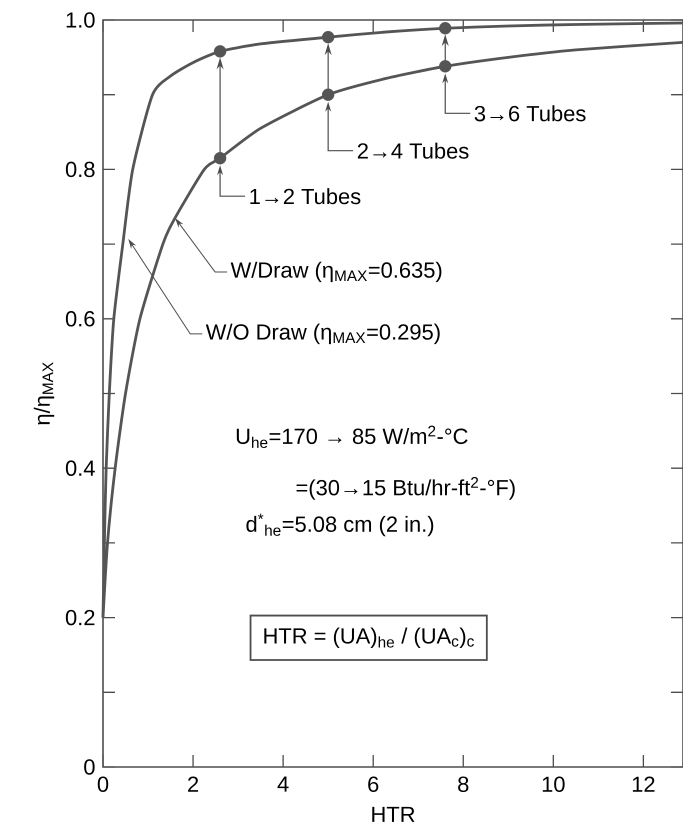 The image size is (683, 837). What do you see at coordinates (369, 638) in the screenshot?
I see `annotation: HTR = (UA)$_{he}$ / (UA$_{c}$)$_{c}$` at bounding box center [369, 638].